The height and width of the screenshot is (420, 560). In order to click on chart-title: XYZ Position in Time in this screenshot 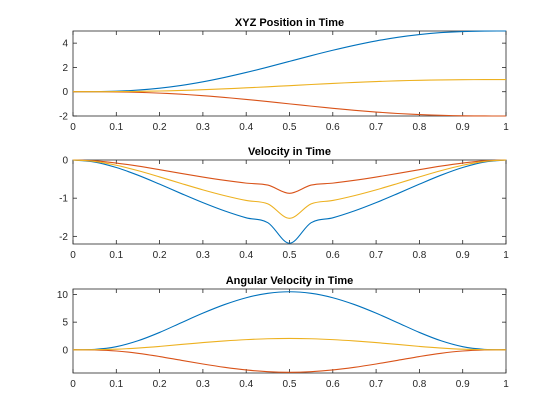, I will do `click(289, 23)`.